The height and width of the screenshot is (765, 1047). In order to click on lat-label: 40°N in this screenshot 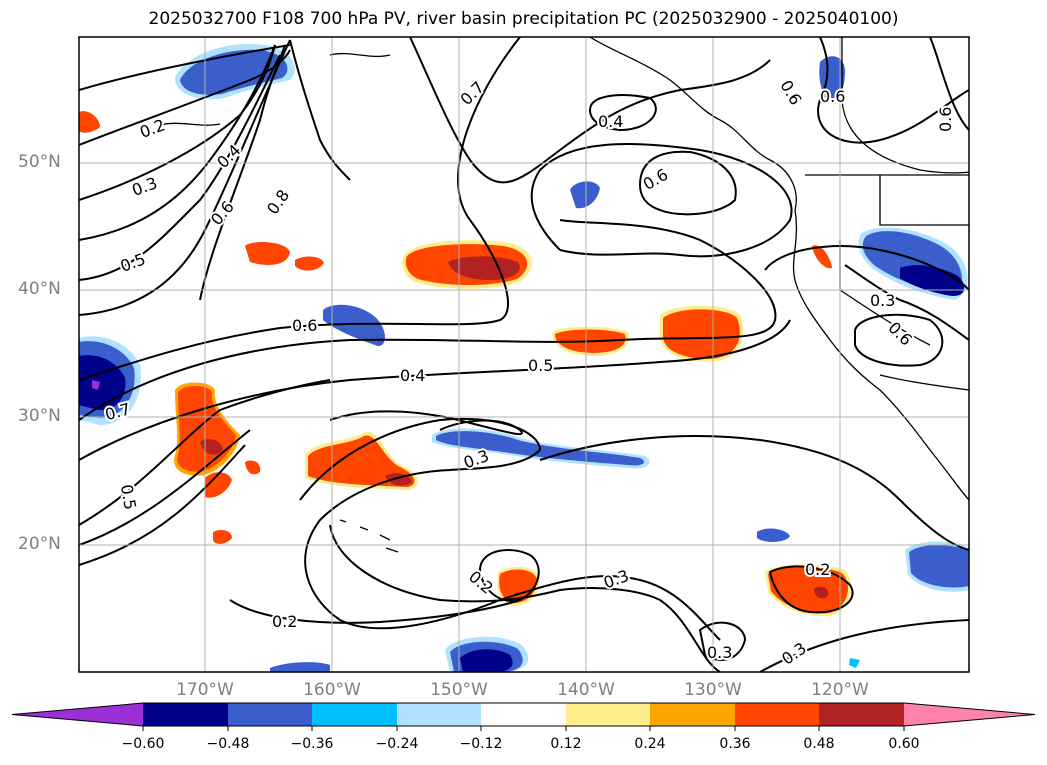, I will do `click(39, 289)`.